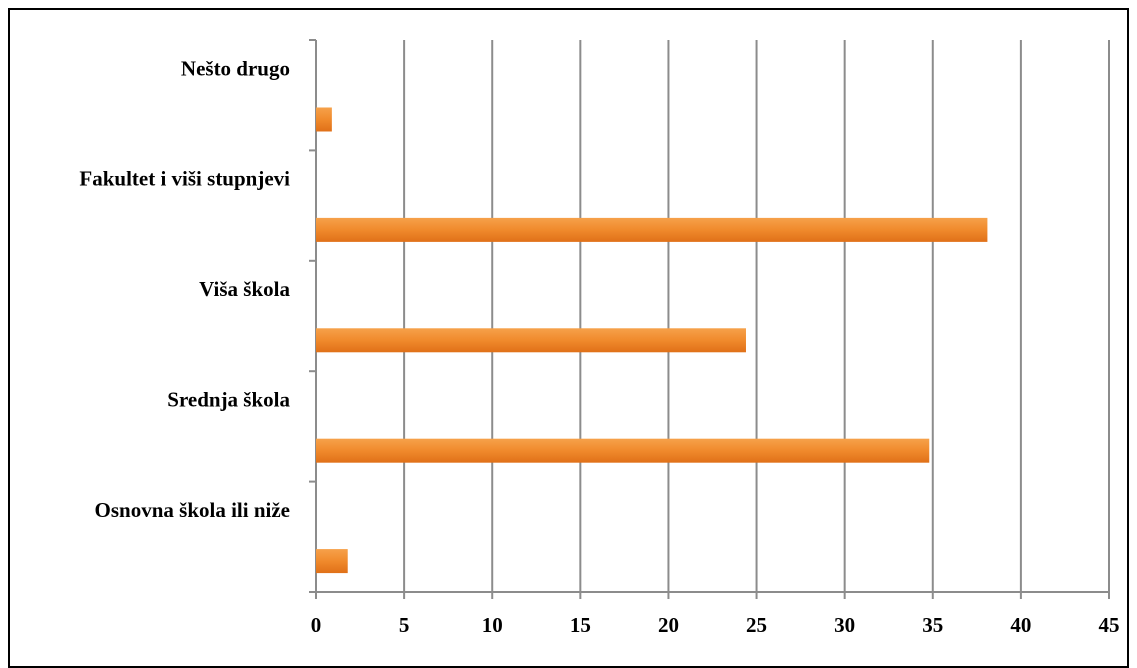  What do you see at coordinates (1020, 625) in the screenshot?
I see `x-tick-label: 40` at bounding box center [1020, 625].